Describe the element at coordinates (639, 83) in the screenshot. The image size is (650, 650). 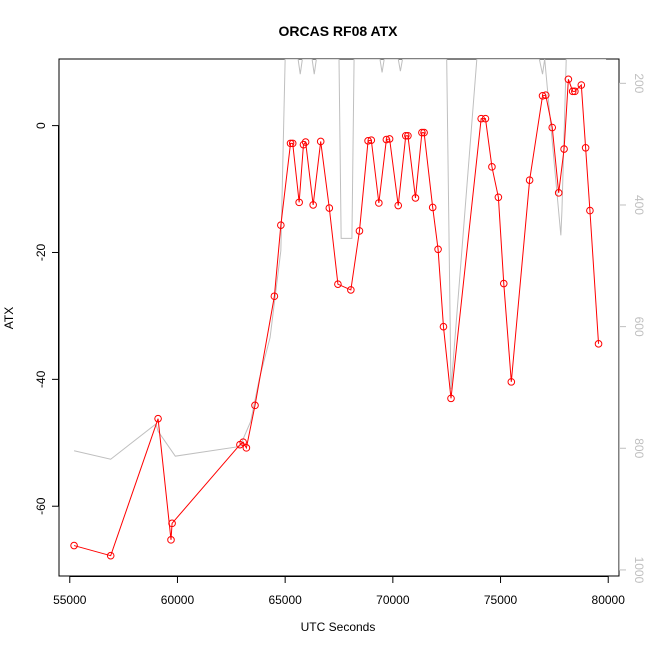
I see `right-tick-label: 200` at that location.